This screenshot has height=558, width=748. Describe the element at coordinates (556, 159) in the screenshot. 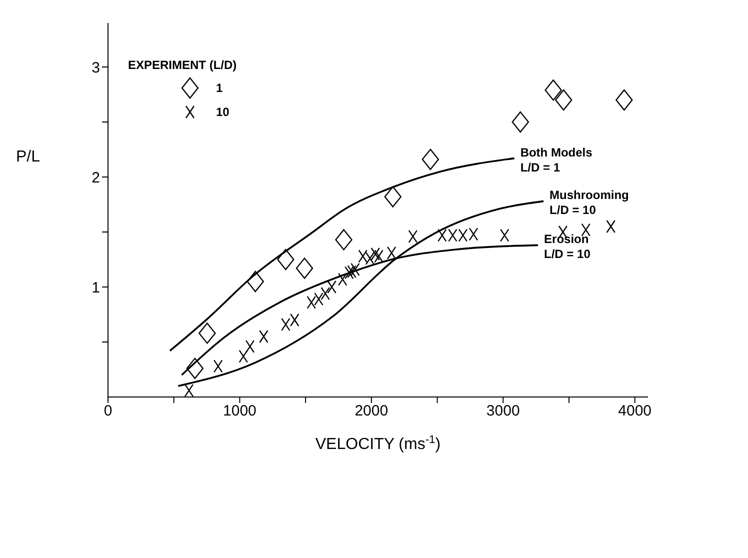

I see `series-label: Both Models L/D = 1` at that location.